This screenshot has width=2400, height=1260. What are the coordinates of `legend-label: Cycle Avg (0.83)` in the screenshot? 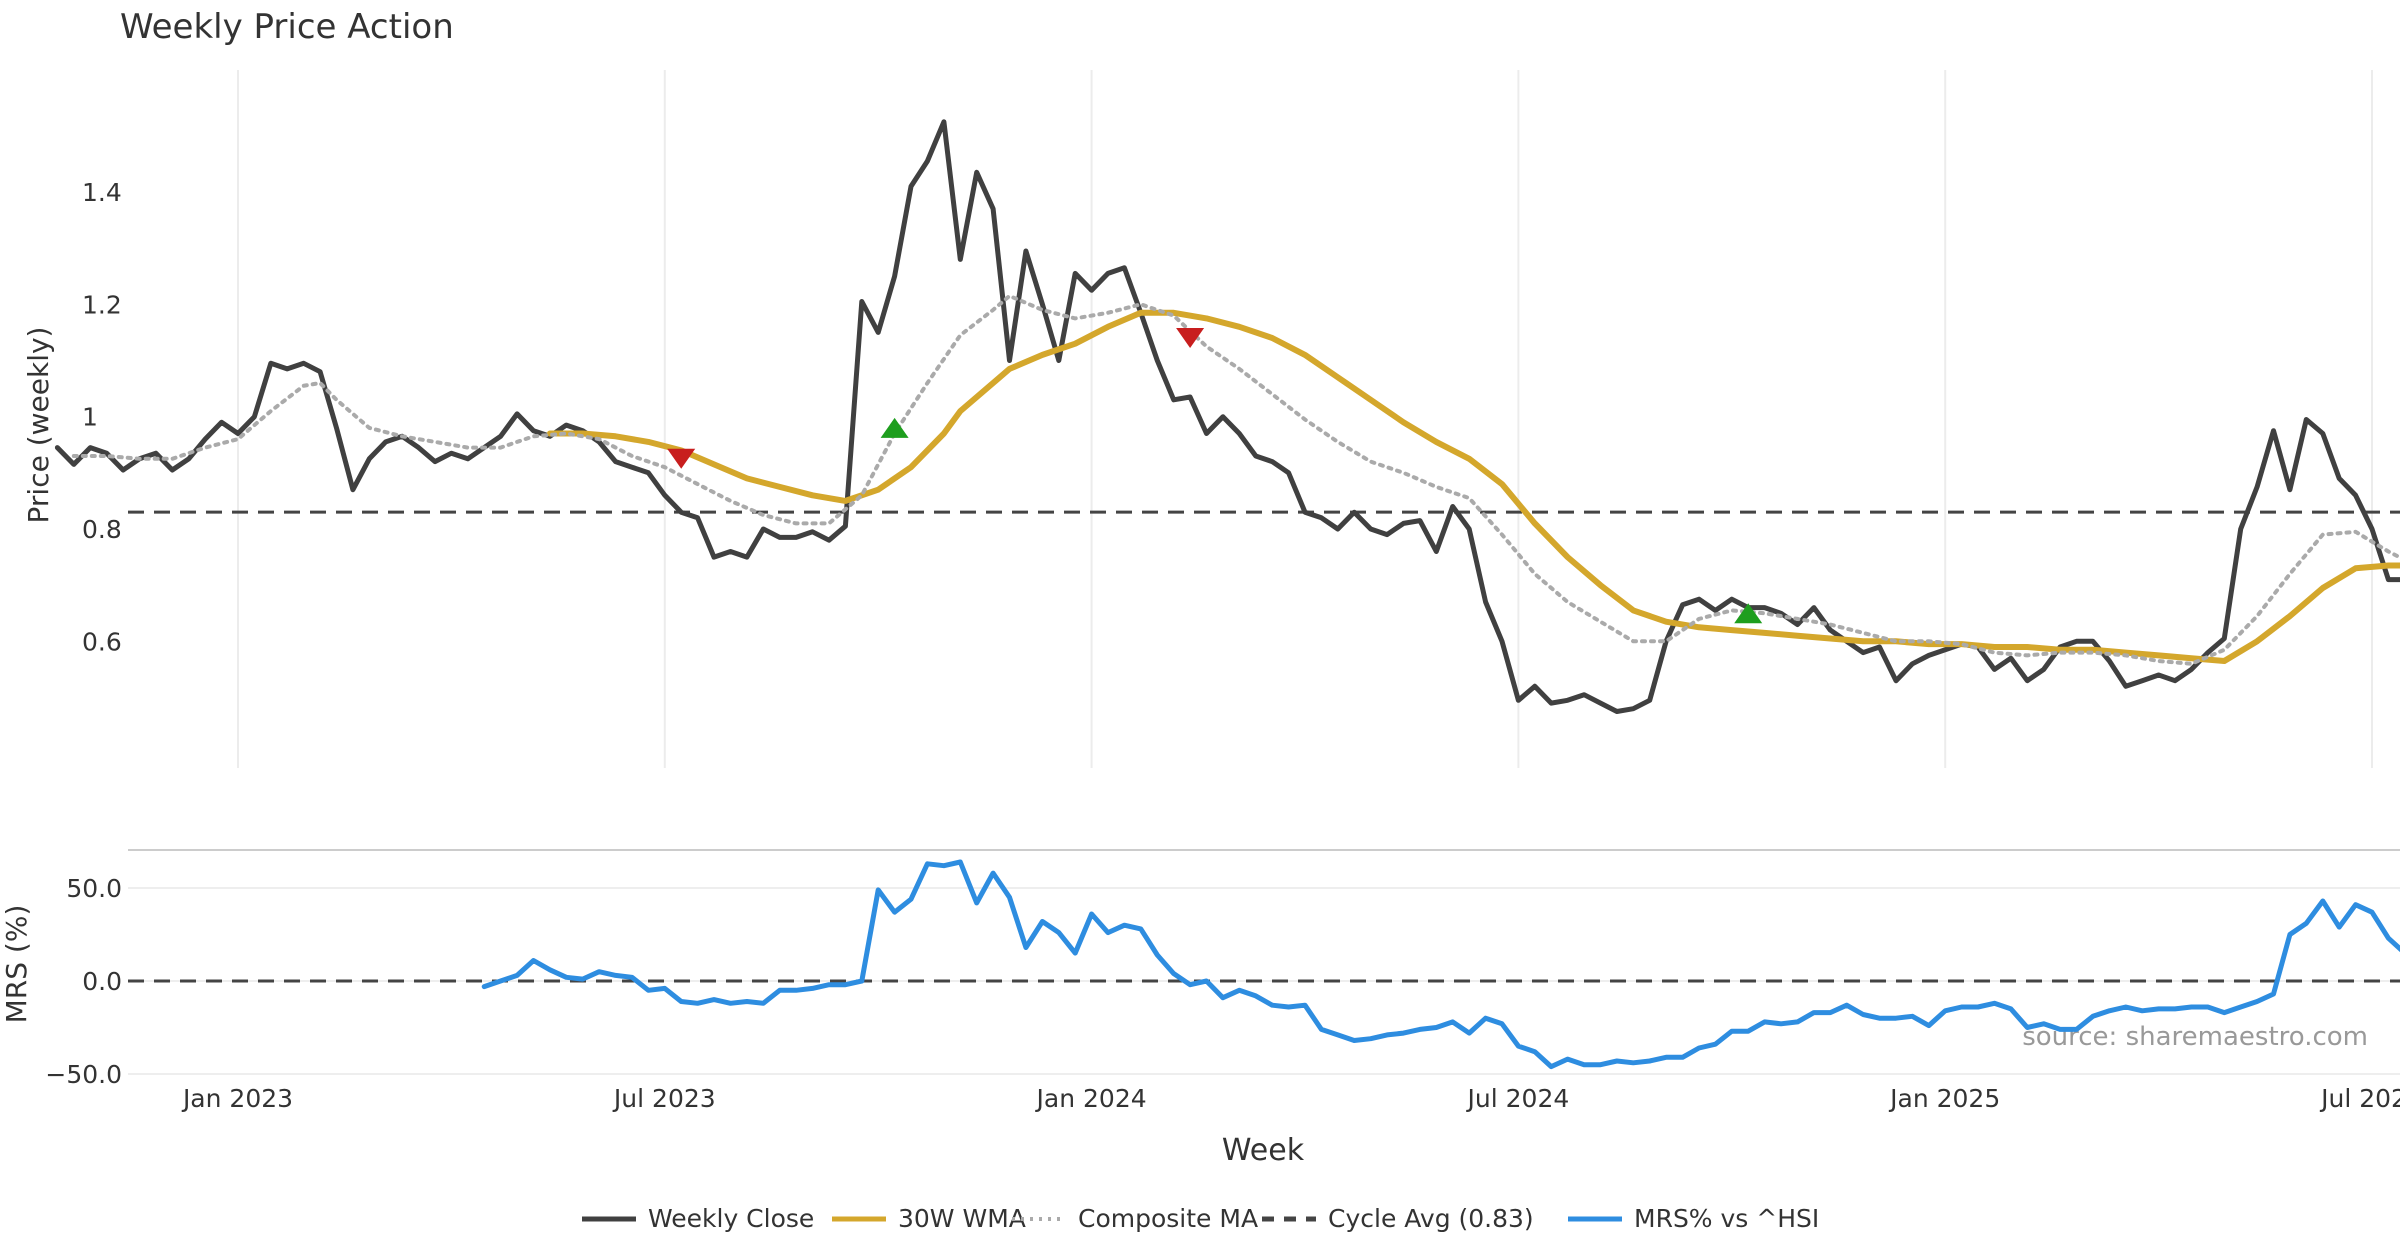 It's located at (1431, 1218).